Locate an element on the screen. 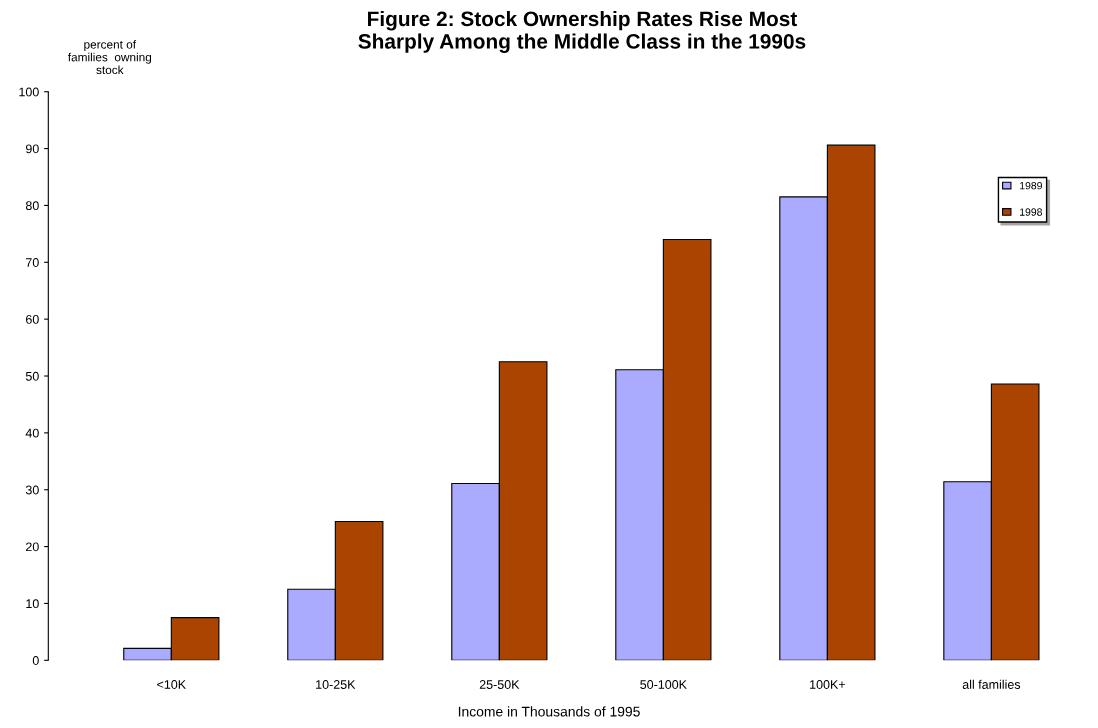 The width and height of the screenshot is (1098, 728). y-tick-label: 20 is located at coordinates (32, 547).